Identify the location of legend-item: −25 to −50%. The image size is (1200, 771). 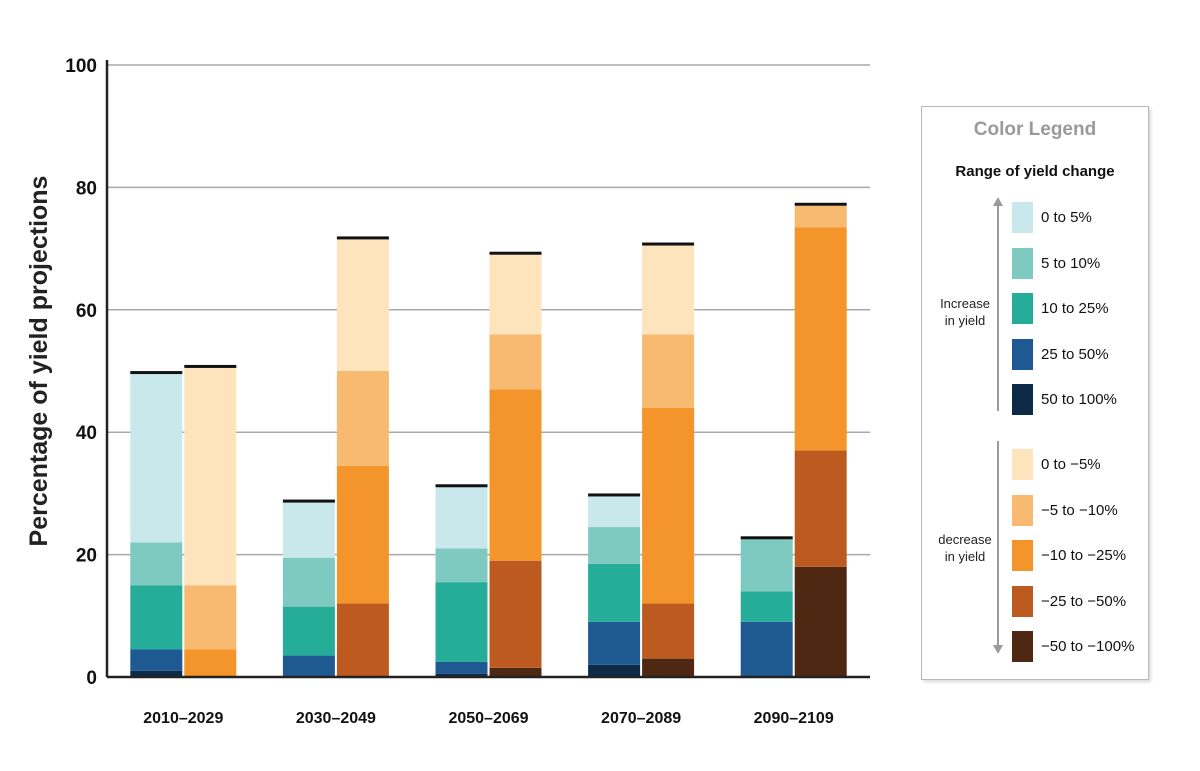
(1069, 601).